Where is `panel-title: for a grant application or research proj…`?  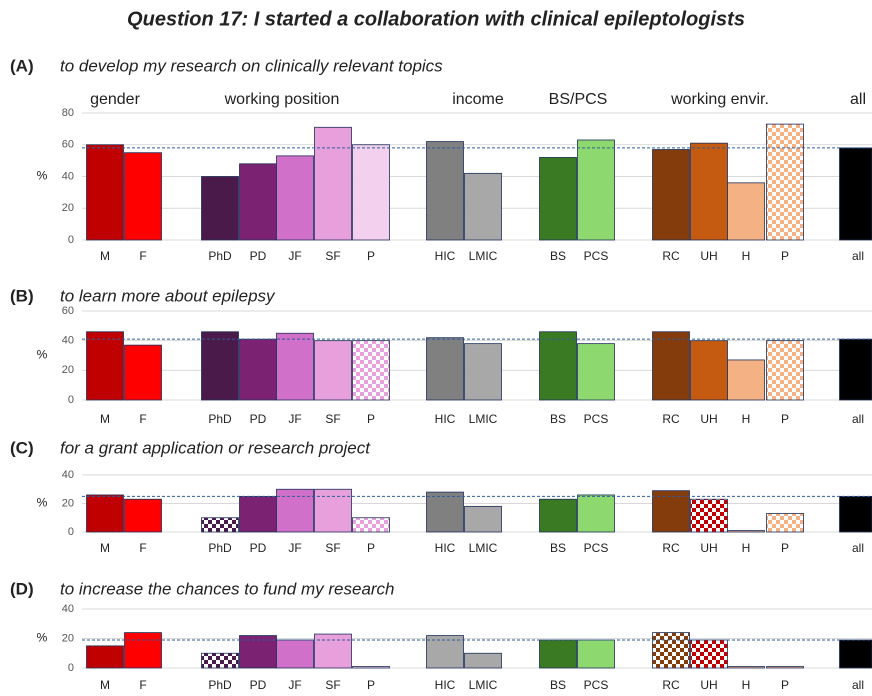
panel-title: for a grant application or research proj… is located at coordinates (215, 447).